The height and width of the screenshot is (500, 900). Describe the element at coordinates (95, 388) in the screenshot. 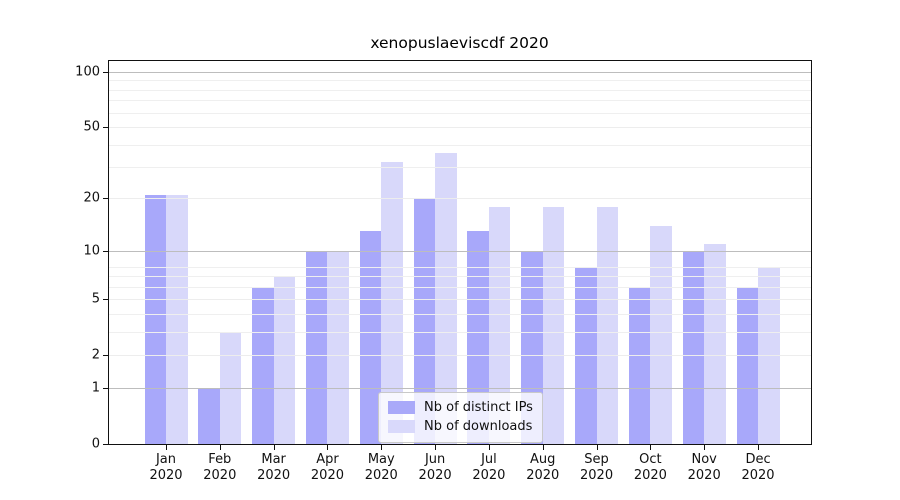

I see `y-tick-label: 1` at that location.